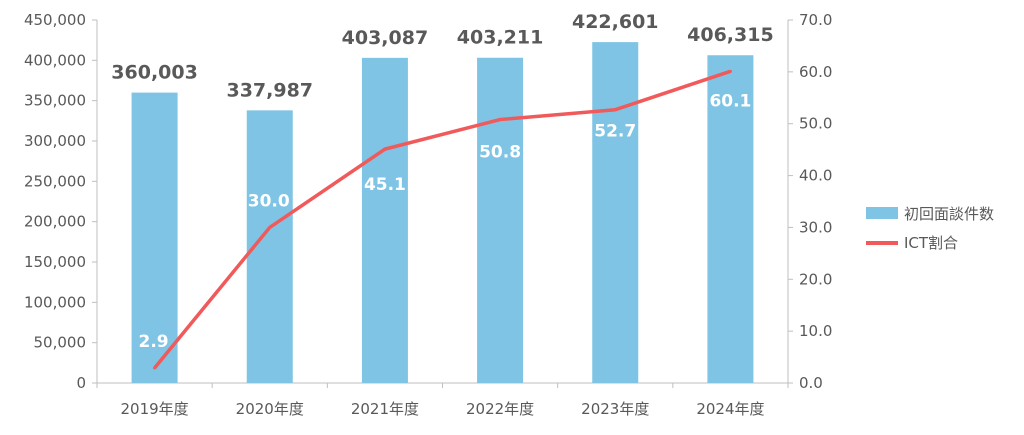  I want to click on left-tick-label: 300,000, so click(55, 141).